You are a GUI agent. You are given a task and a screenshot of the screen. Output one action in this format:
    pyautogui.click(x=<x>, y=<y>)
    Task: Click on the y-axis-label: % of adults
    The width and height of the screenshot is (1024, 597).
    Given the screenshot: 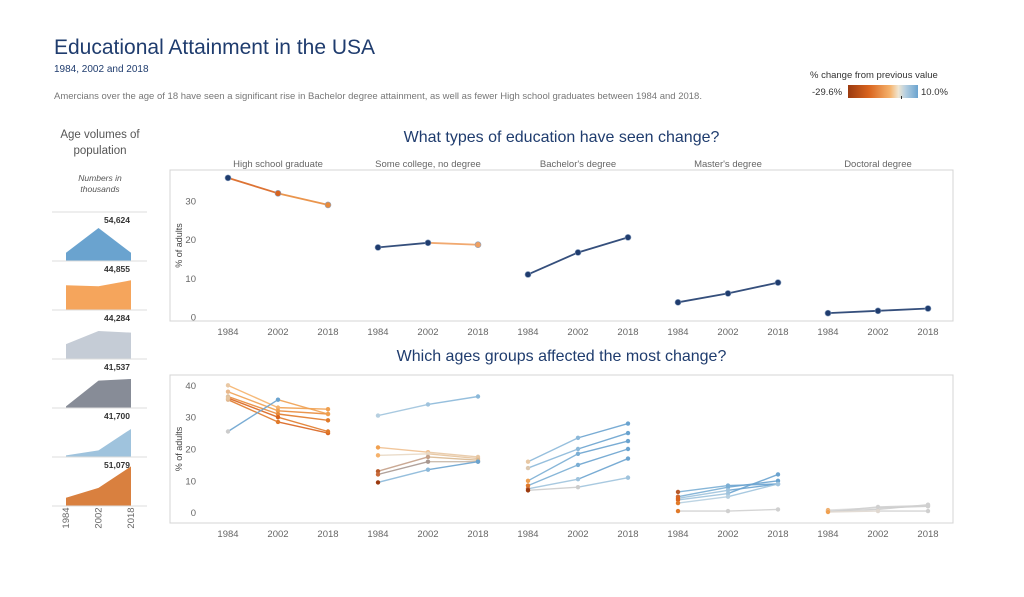 What is the action you would take?
    pyautogui.click(x=179, y=448)
    